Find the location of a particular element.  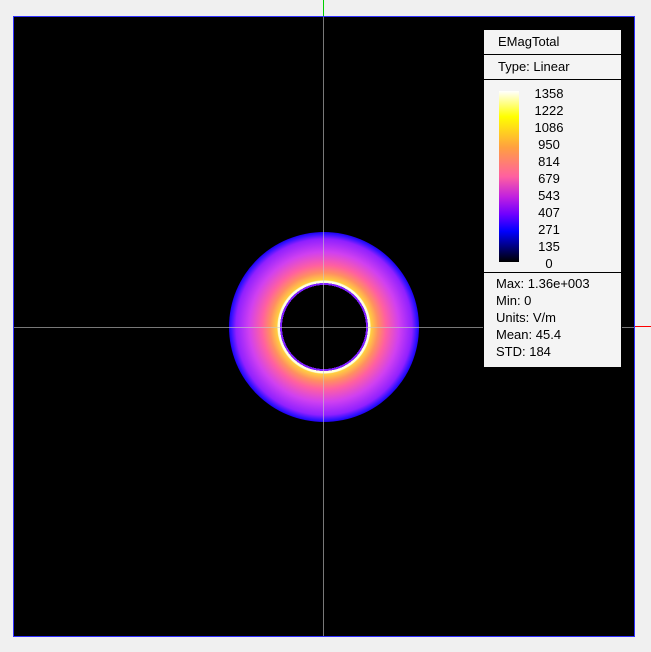

horizontal-crosshair is located at coordinates (324, 327).